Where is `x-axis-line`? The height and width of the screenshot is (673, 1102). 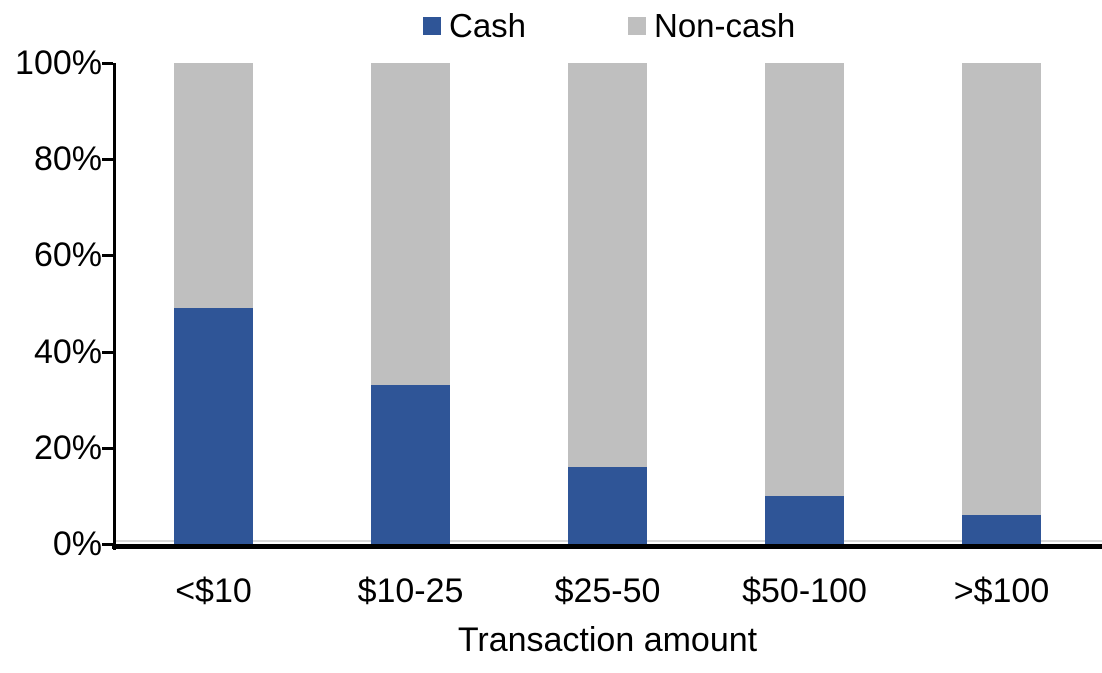 x-axis-line is located at coordinates (607, 546).